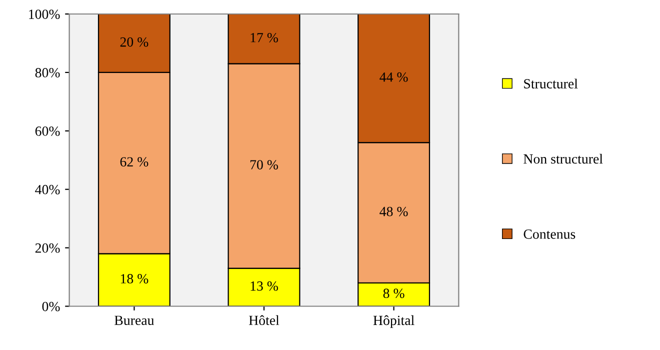 Image resolution: width=660 pixels, height=350 pixels. What do you see at coordinates (264, 286) in the screenshot?
I see `data-label: 13 %` at bounding box center [264, 286].